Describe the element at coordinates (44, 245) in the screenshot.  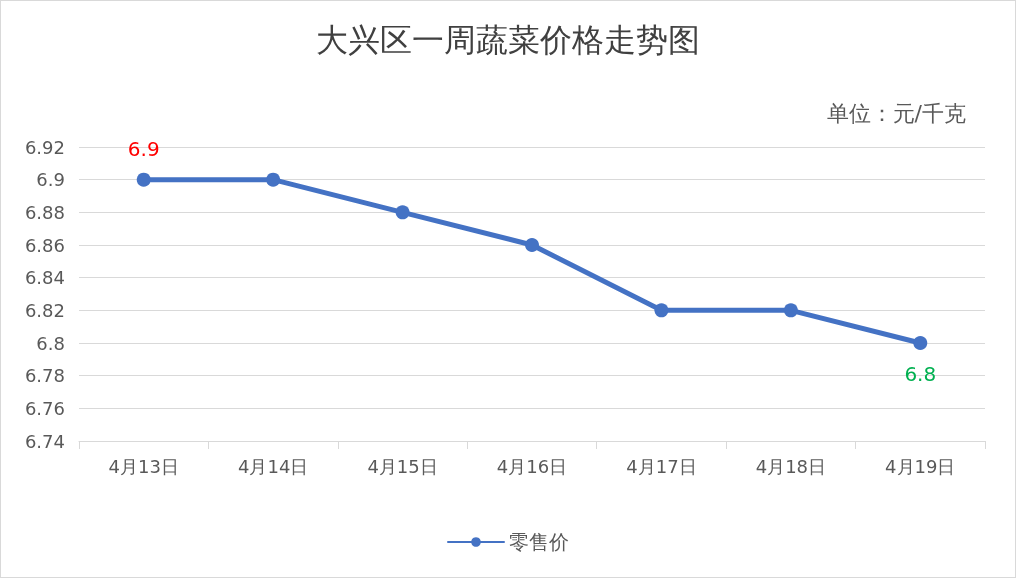
I see `y-tick-label: 6.86` at that location.